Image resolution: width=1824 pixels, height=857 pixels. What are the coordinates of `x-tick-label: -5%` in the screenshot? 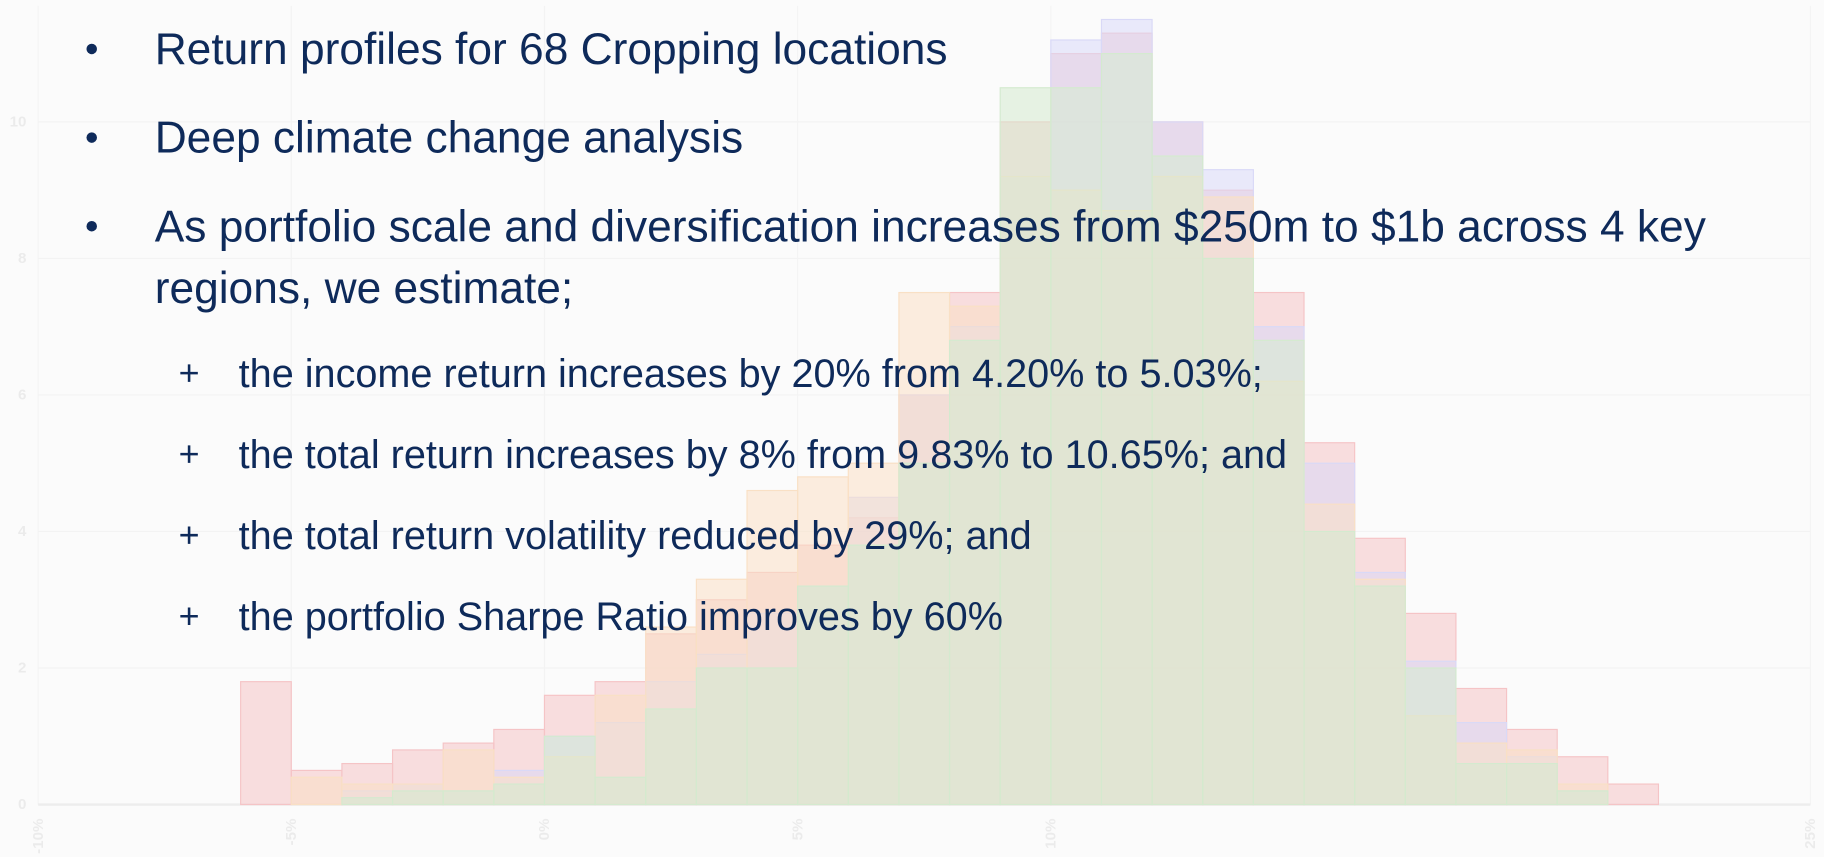 It's located at (291, 831).